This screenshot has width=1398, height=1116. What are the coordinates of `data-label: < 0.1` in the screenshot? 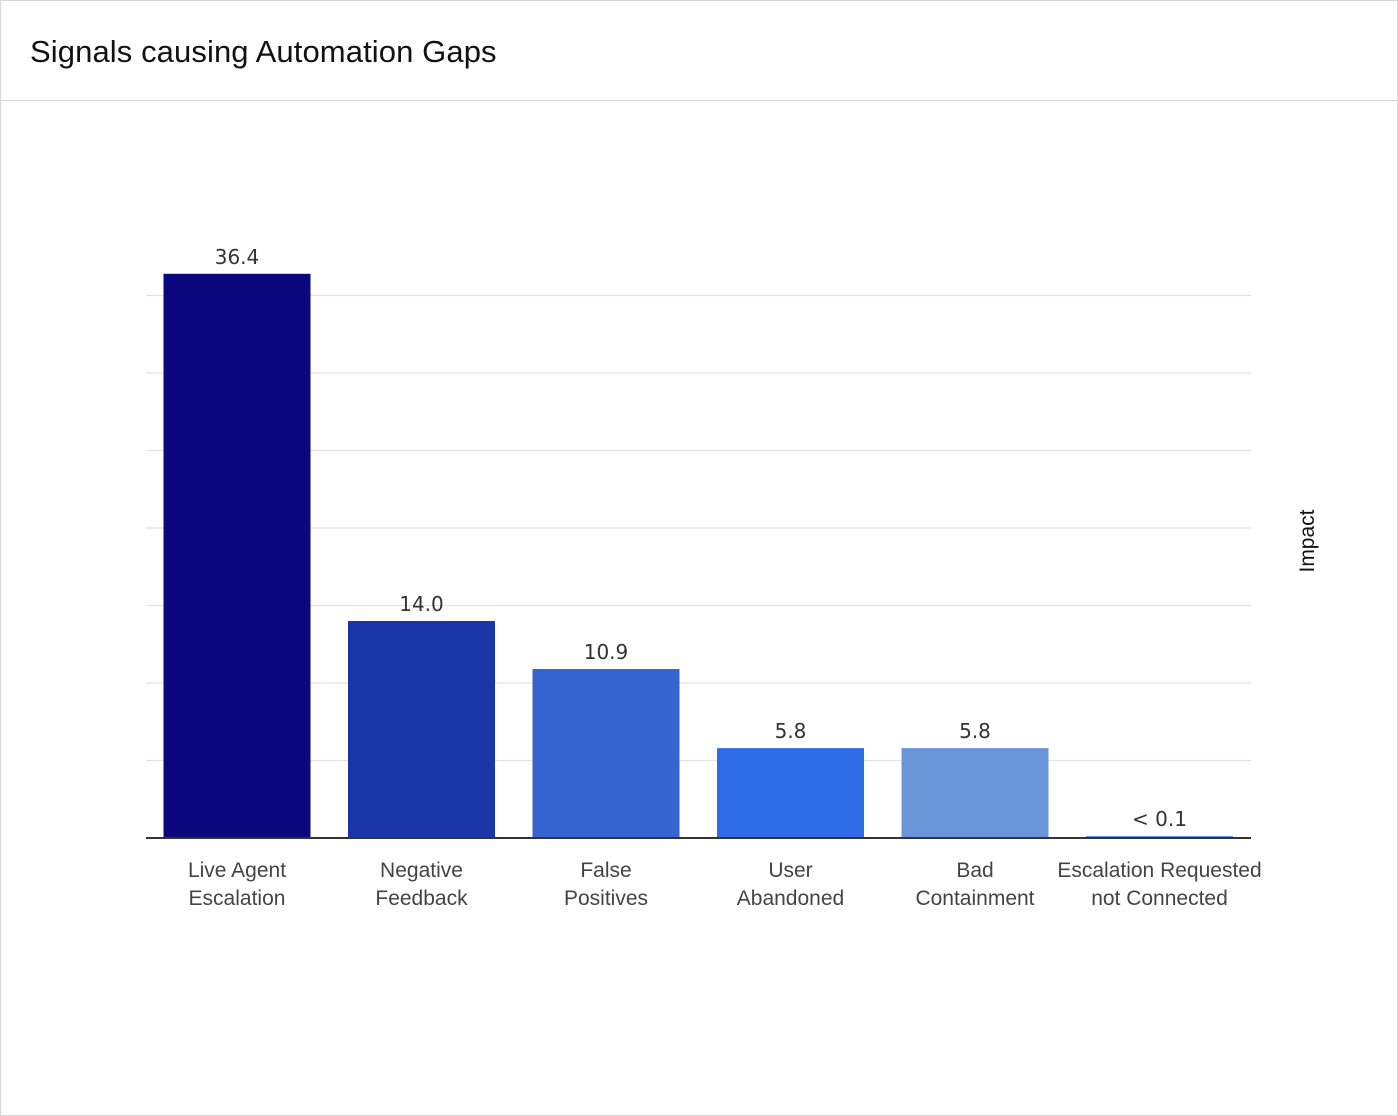 It's located at (1159, 819).